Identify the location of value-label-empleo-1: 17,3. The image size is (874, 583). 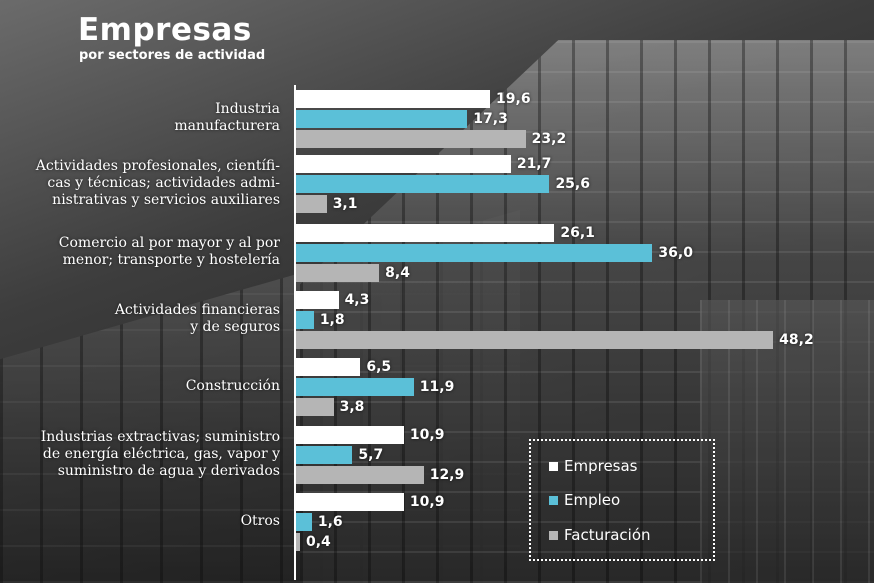
(490, 119).